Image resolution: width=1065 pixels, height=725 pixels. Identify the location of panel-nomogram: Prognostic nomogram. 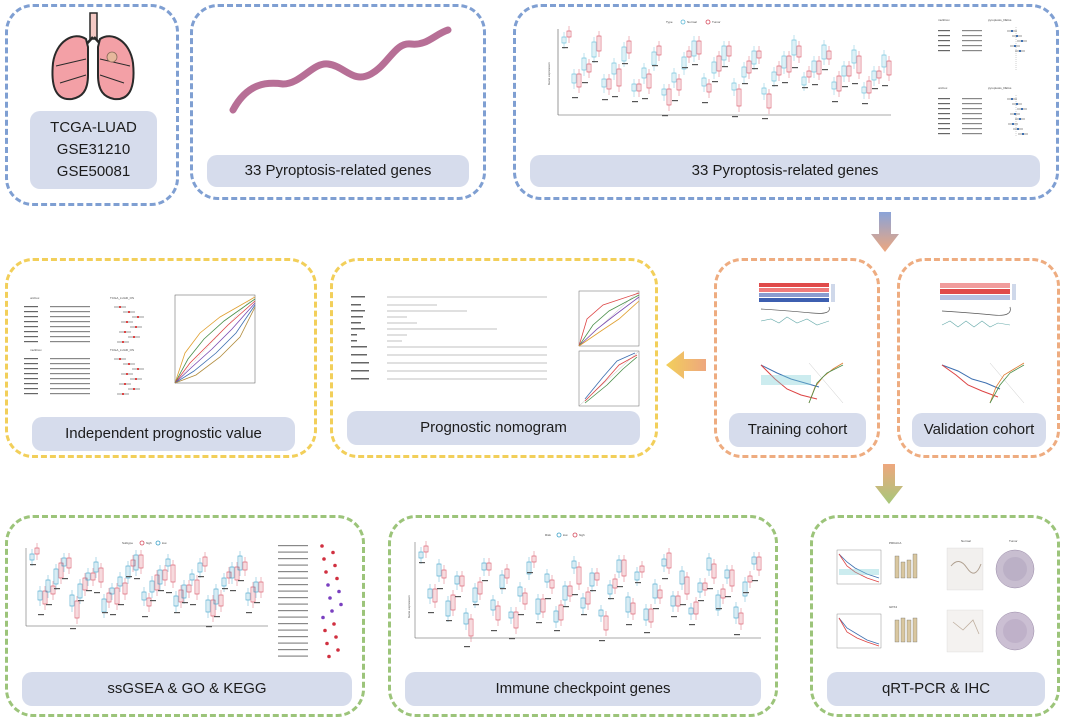
(494, 358).